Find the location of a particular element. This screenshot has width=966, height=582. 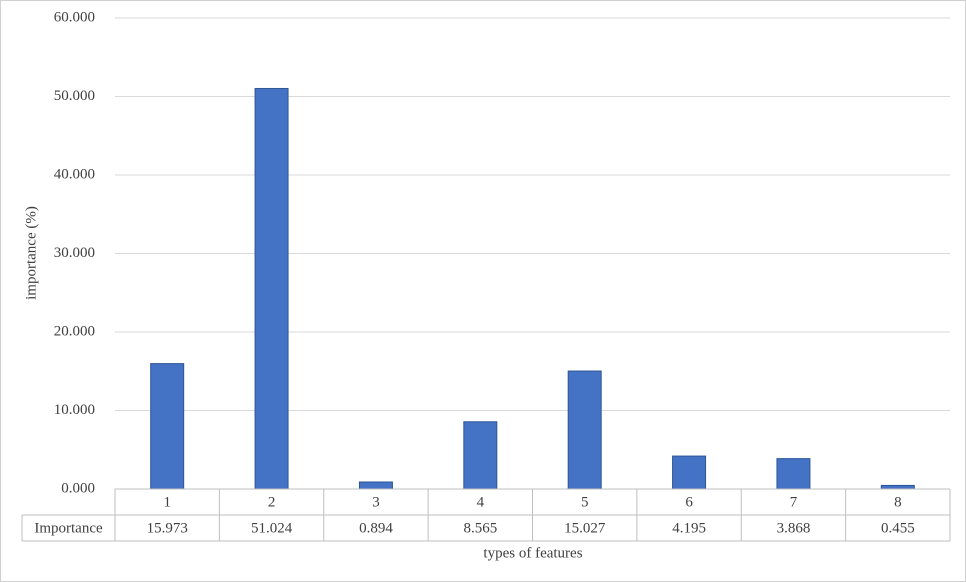

table-value: 15.973 is located at coordinates (167, 528).